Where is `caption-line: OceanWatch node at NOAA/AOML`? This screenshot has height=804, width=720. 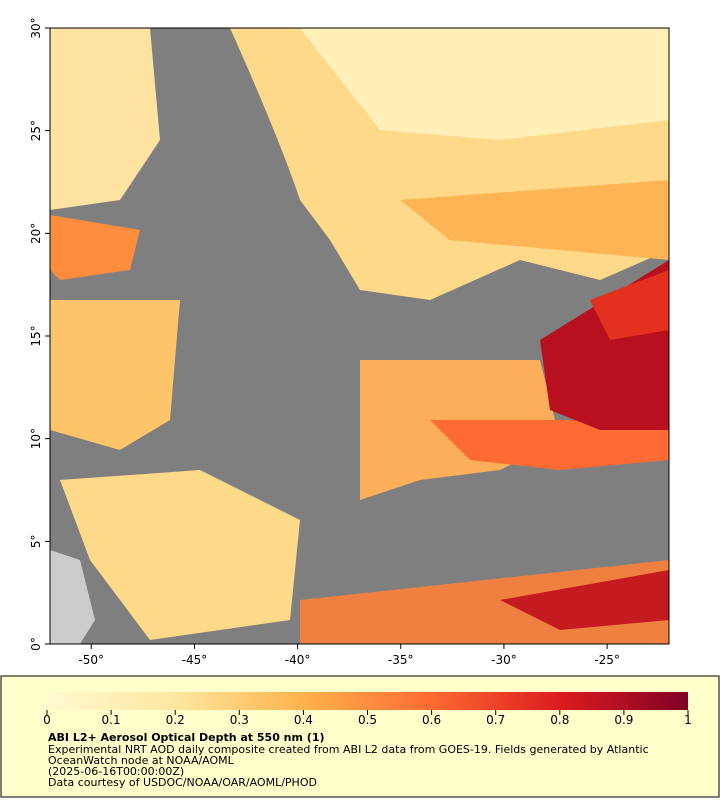 caption-line: OceanWatch node at NOAA/AOML is located at coordinates (141, 760).